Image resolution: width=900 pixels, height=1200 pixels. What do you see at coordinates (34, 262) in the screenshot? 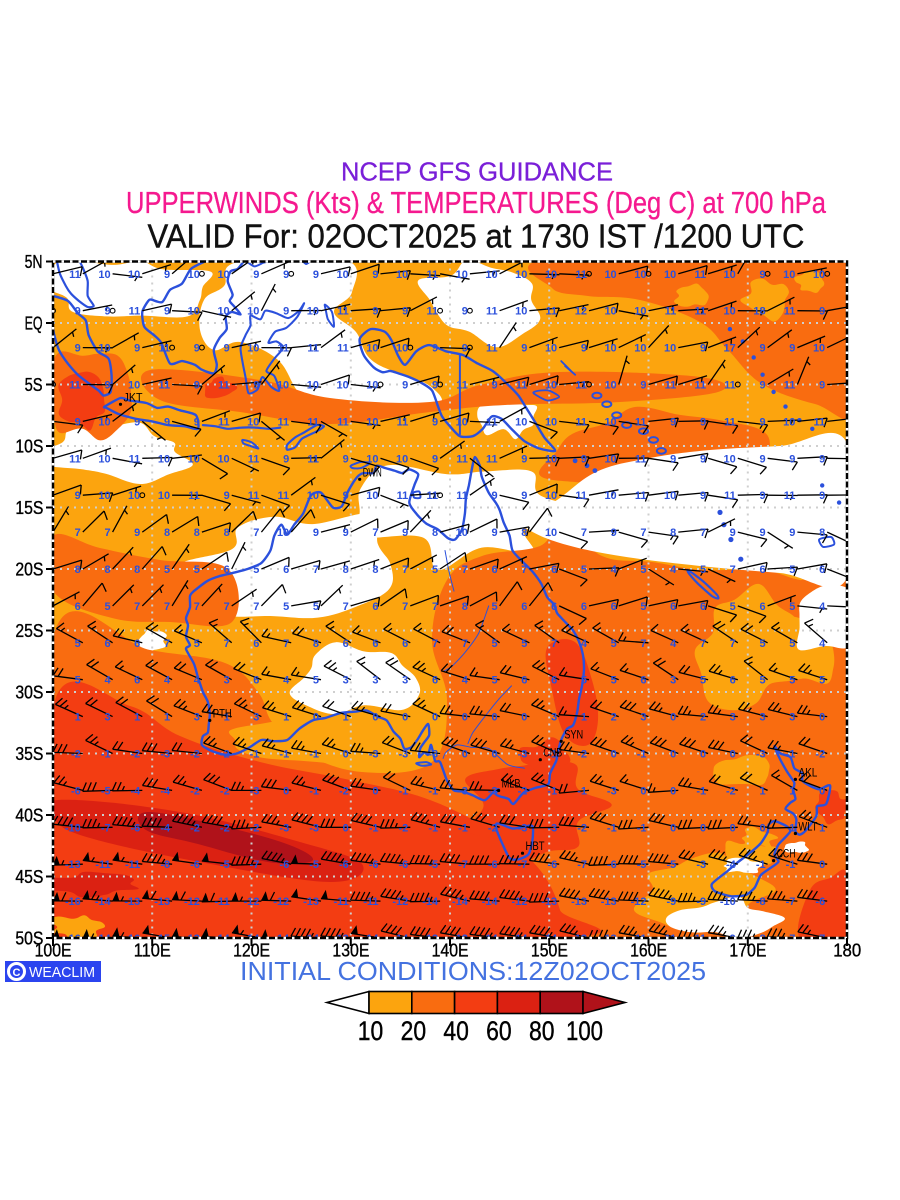
I see `svg-text: 5N` at bounding box center [34, 262].